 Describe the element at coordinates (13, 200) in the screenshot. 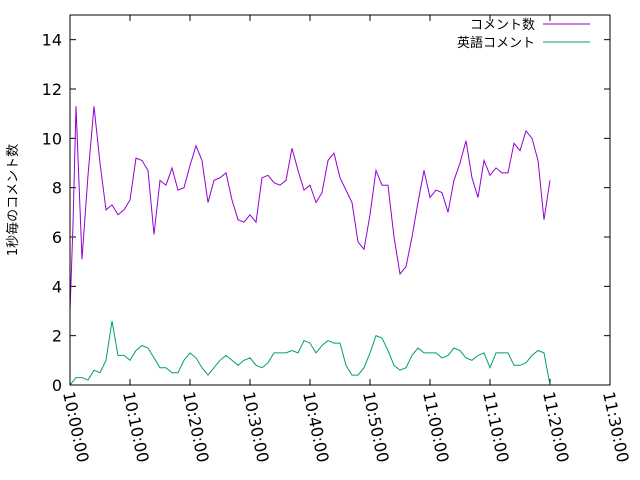

I see `y-axis-label: 1秒毎のコメント数` at that location.